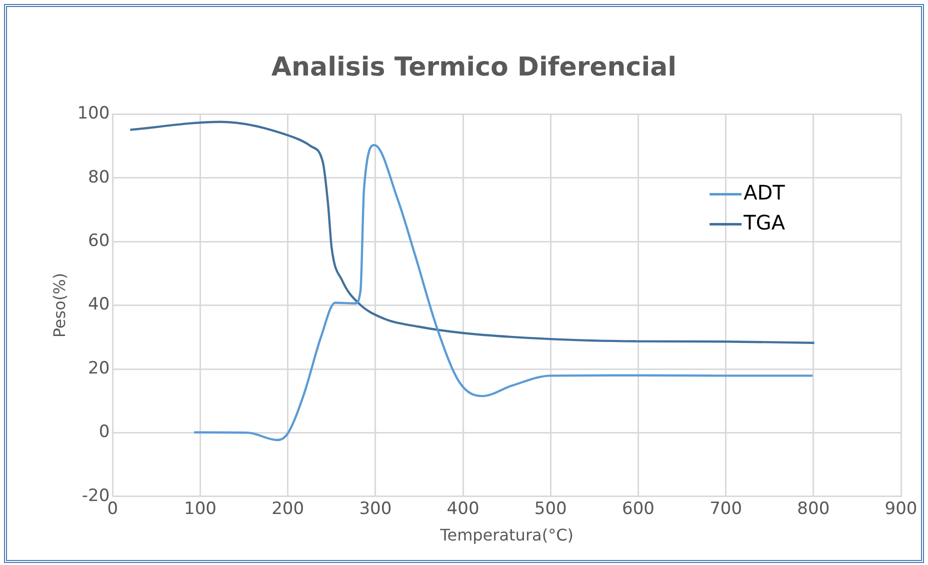 The width and height of the screenshot is (928, 565). Describe the element at coordinates (813, 509) in the screenshot. I see `x-tick-label: 800` at that location.